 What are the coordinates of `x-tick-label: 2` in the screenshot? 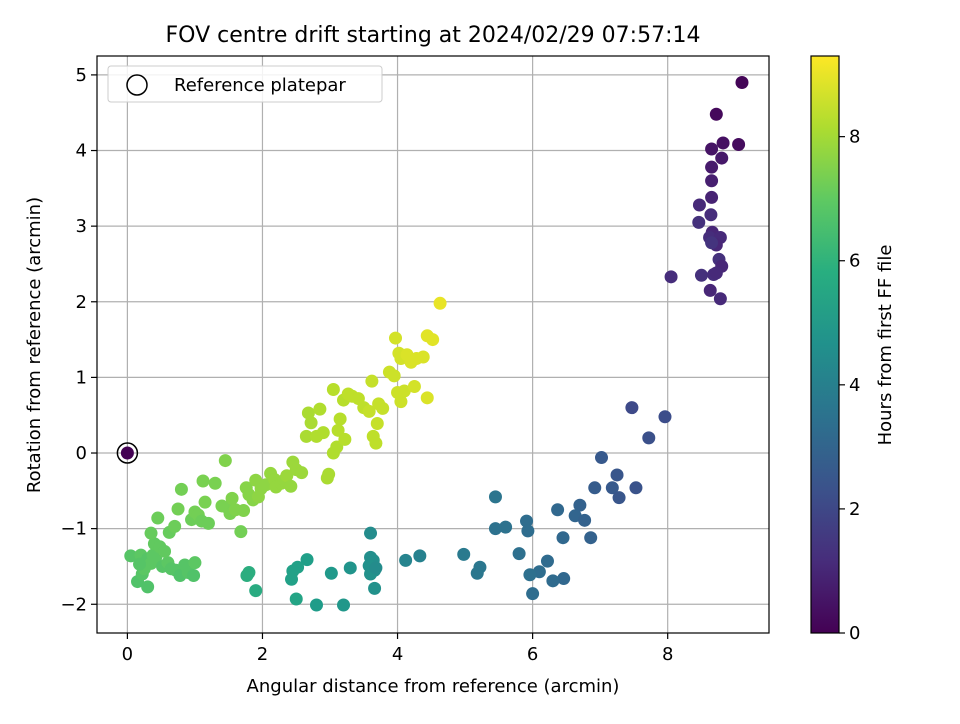 It's located at (262, 654).